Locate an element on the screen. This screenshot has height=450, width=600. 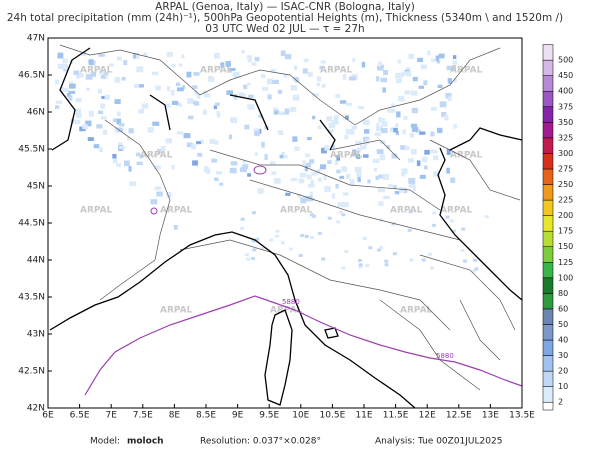
x-tick-label: 7E is located at coordinates (111, 416).